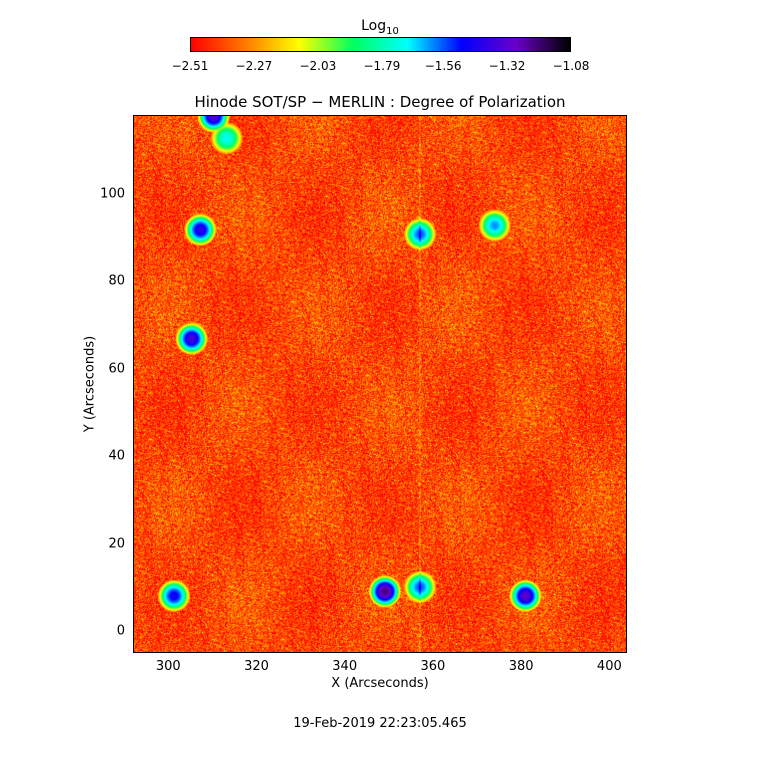 The width and height of the screenshot is (760, 768). I want to click on x-tick-label: 320, so click(256, 666).